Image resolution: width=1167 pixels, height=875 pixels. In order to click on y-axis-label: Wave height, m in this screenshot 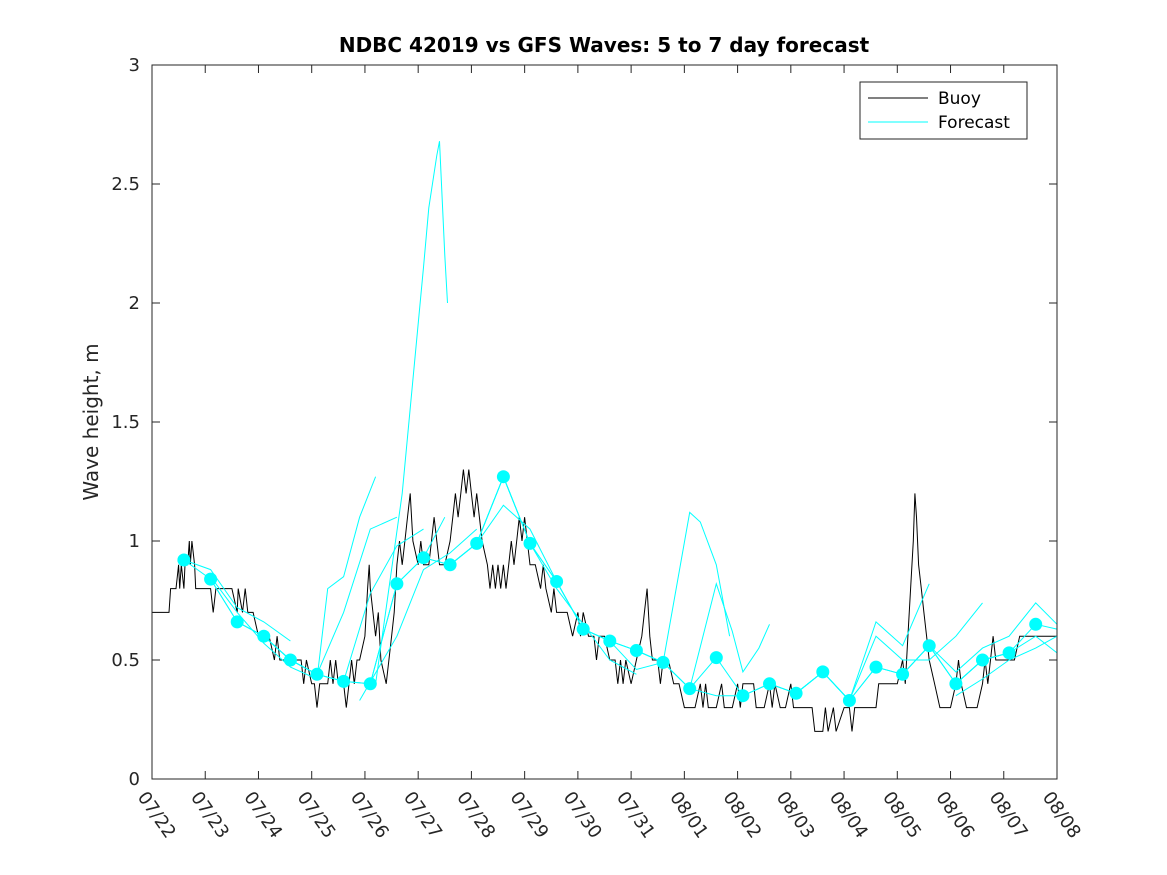, I will do `click(91, 421)`.